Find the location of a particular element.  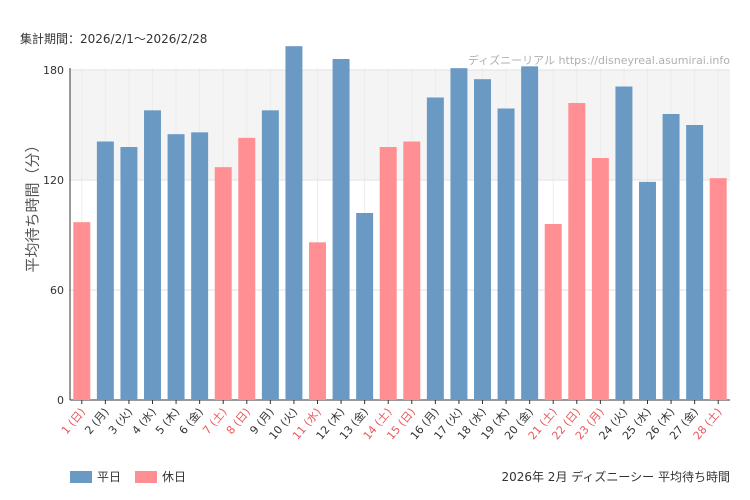

x-tick-label: 3 (火) is located at coordinates (120, 421).